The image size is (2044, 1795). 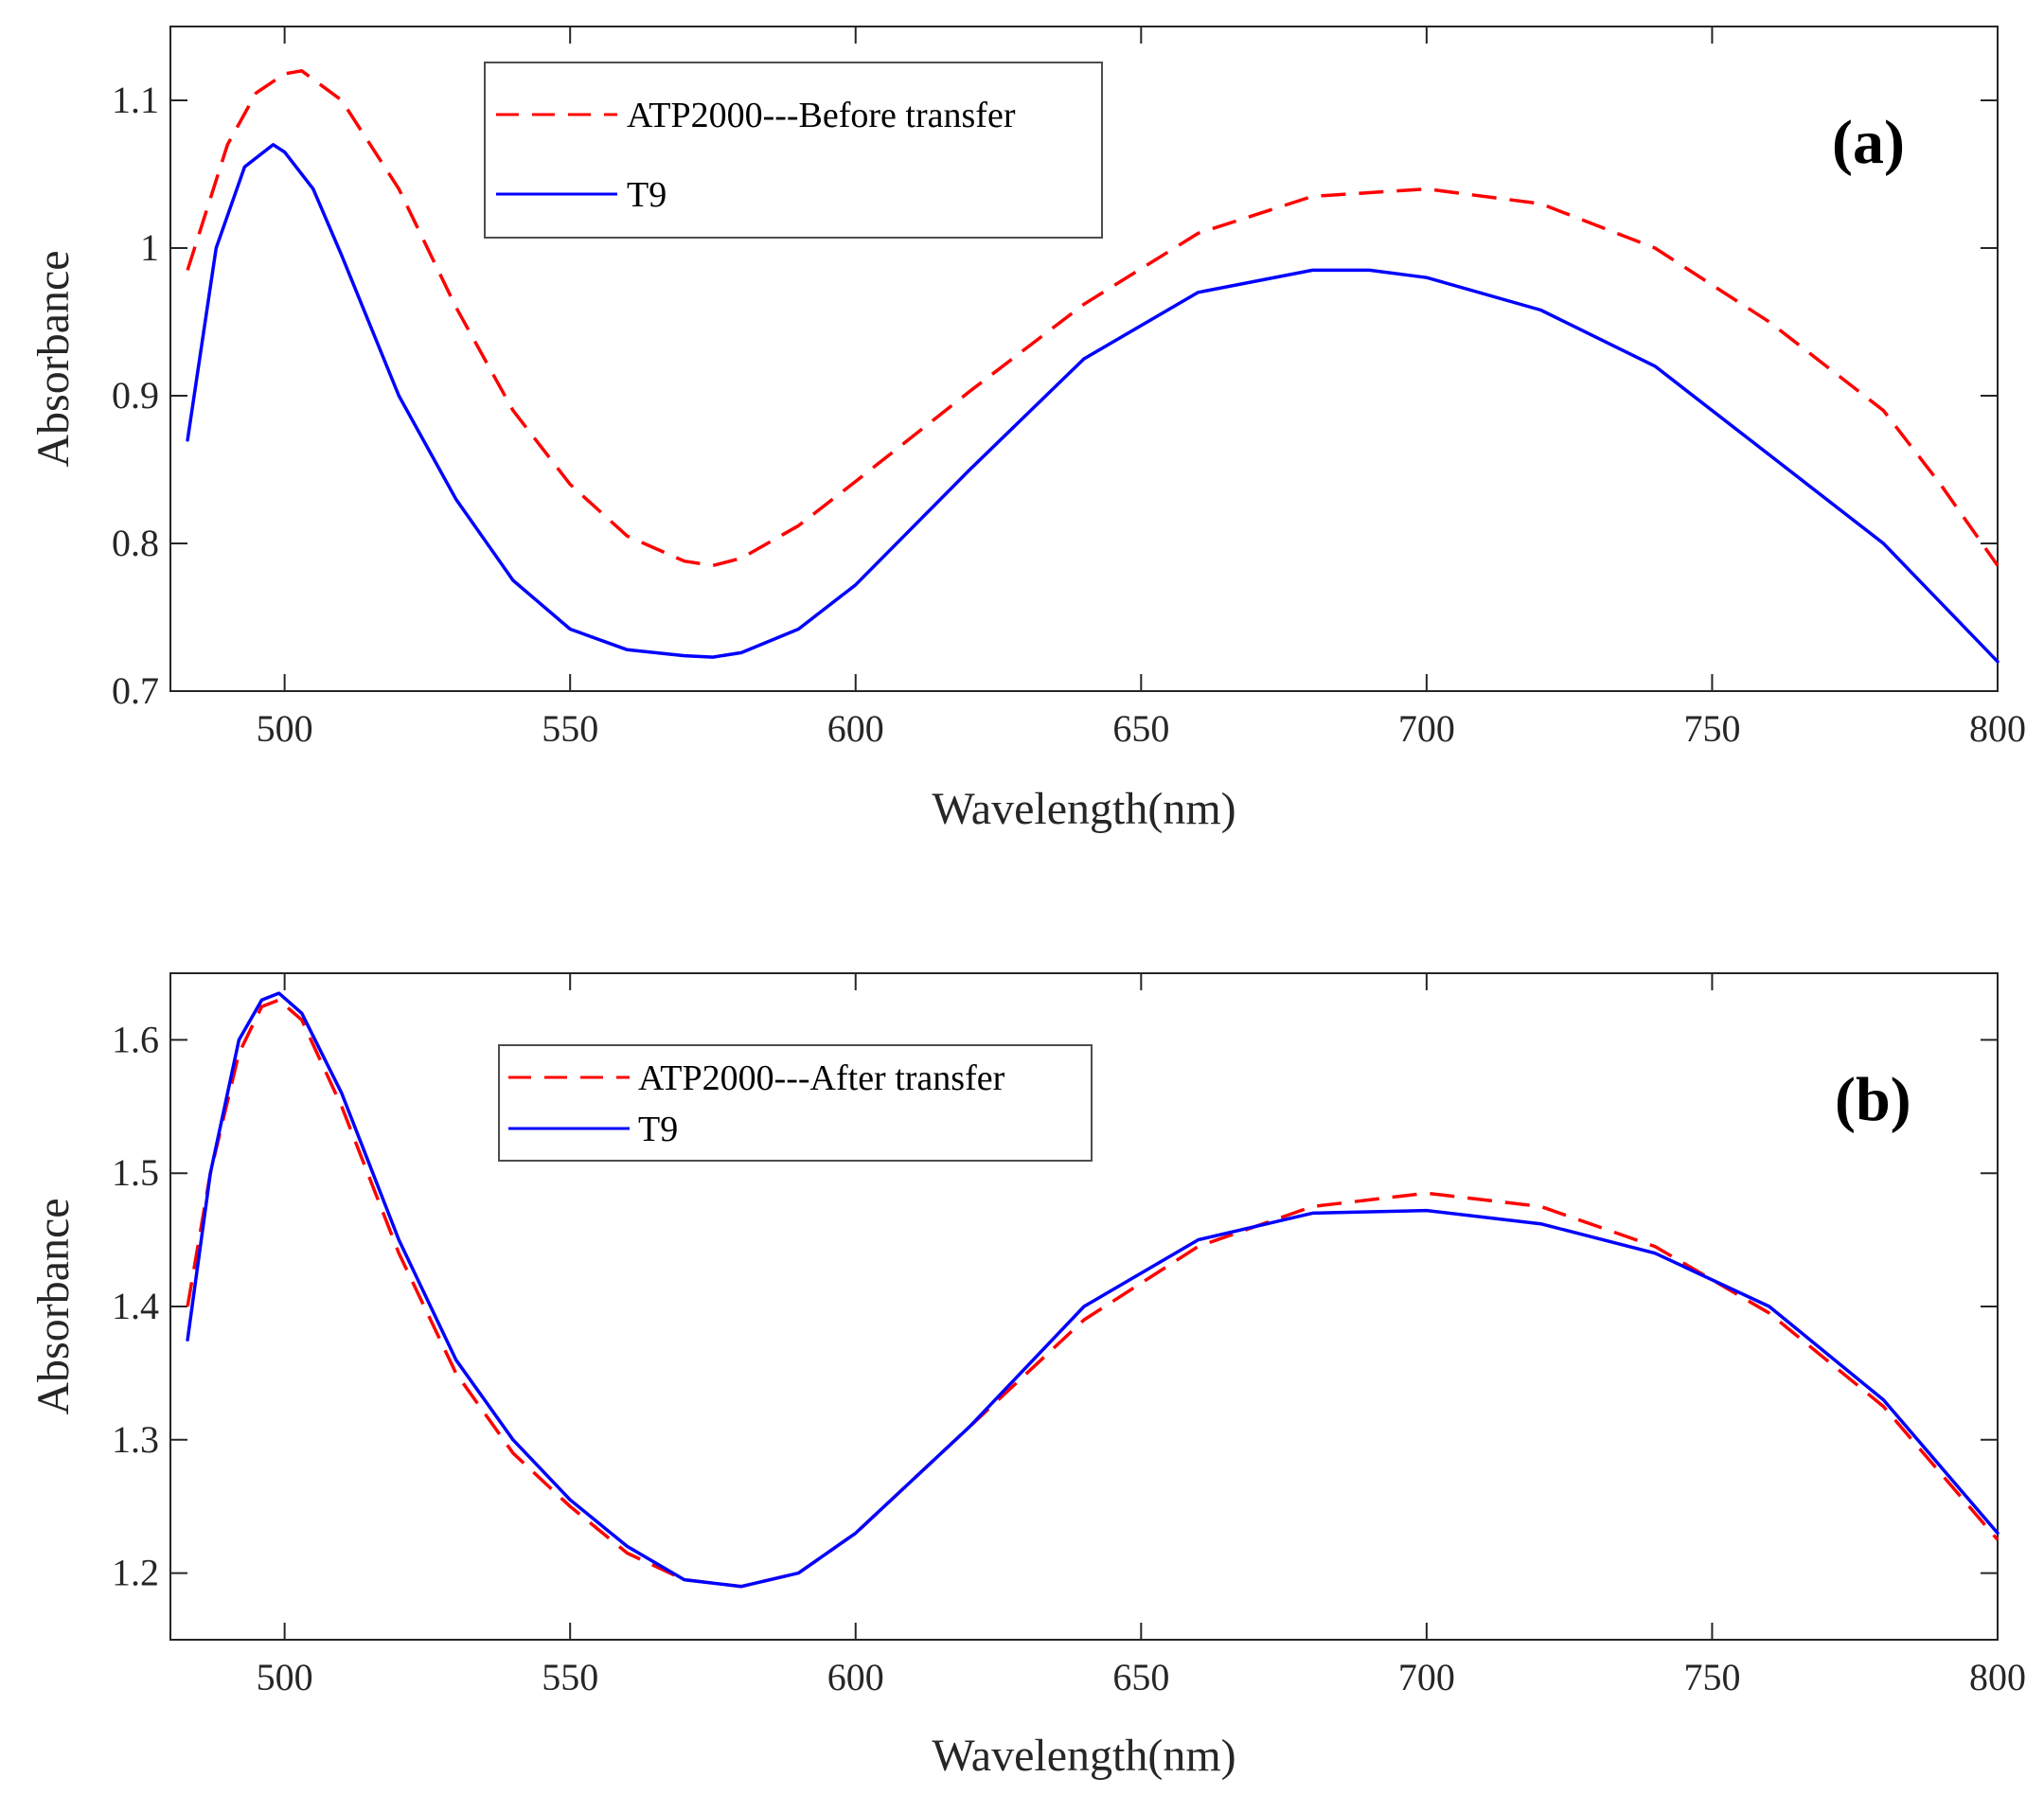 I want to click on legend-box-a, so click(x=793, y=150).